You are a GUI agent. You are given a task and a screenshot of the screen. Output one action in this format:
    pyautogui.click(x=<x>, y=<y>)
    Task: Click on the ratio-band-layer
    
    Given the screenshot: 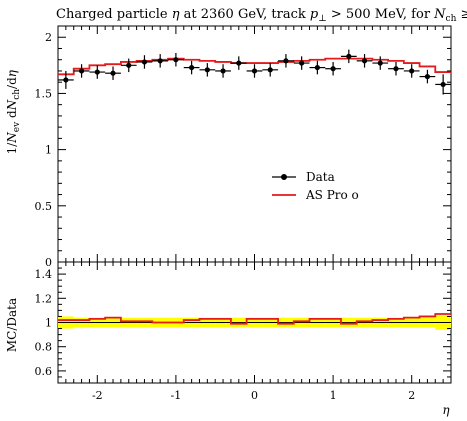 What is the action you would take?
    pyautogui.click(x=254, y=322)
    